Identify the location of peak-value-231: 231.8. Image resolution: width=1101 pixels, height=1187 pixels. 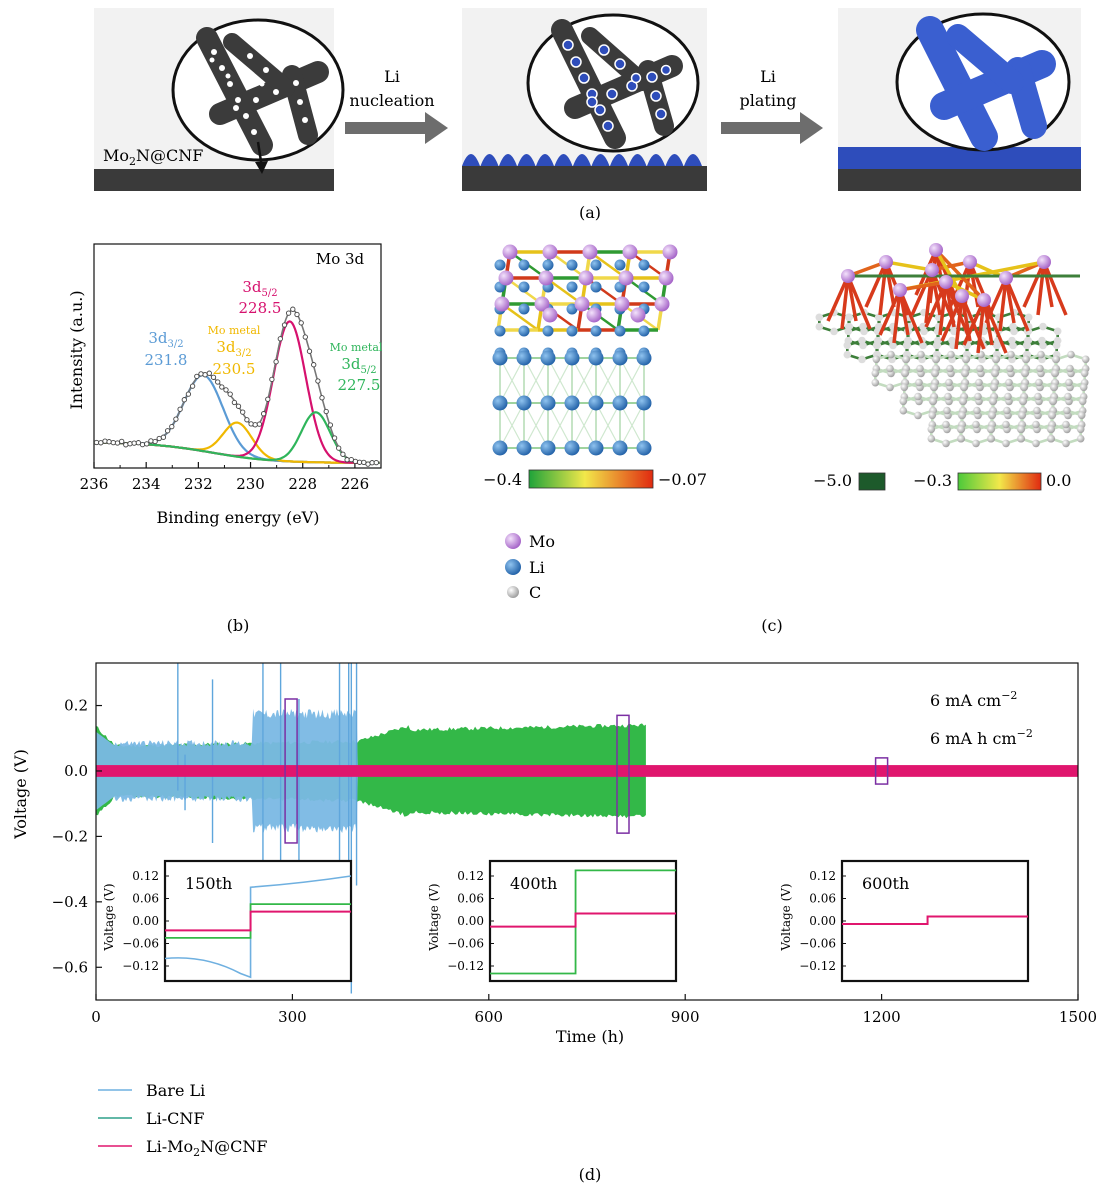
(166, 360).